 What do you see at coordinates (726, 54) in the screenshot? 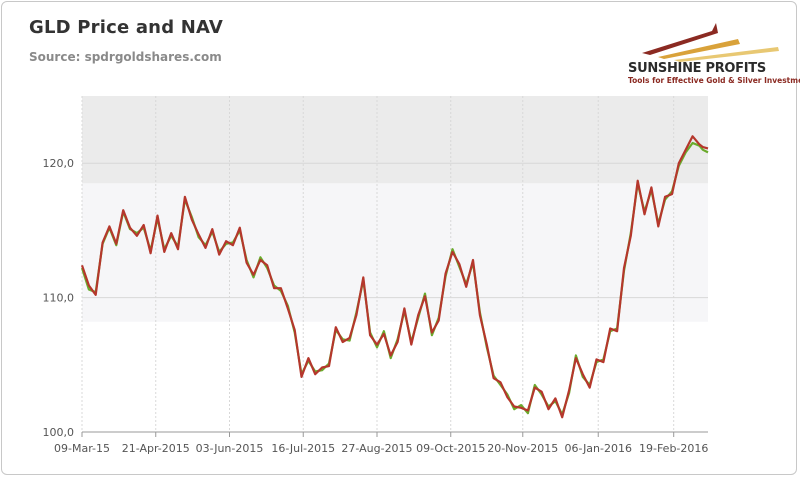
I see `logo-swoosh-light` at bounding box center [726, 54].